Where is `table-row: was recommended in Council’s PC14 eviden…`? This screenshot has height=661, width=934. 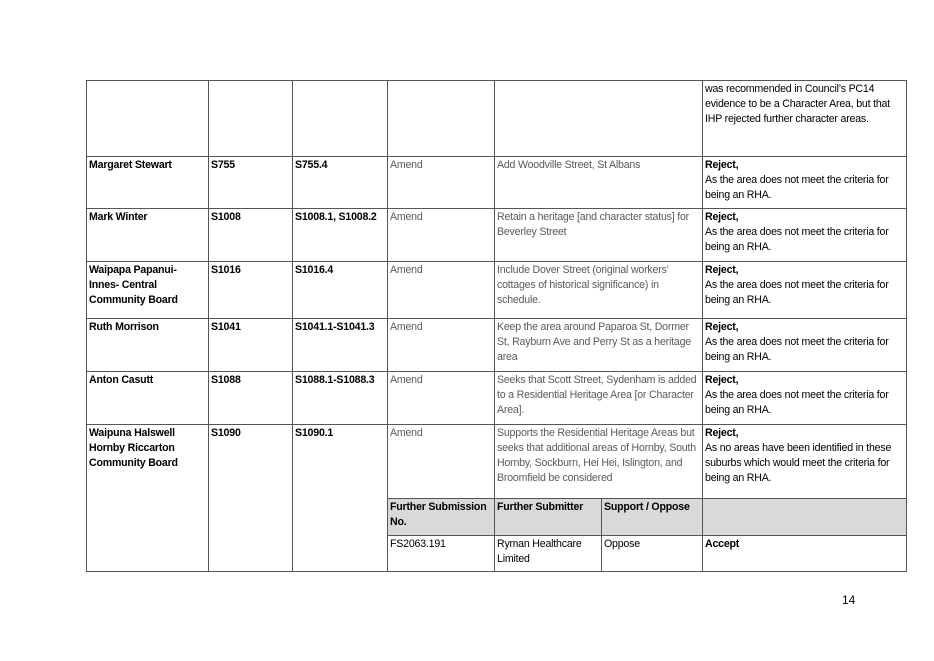
table-row: was recommended in Council’s PC14 eviden… is located at coordinates (496, 118).